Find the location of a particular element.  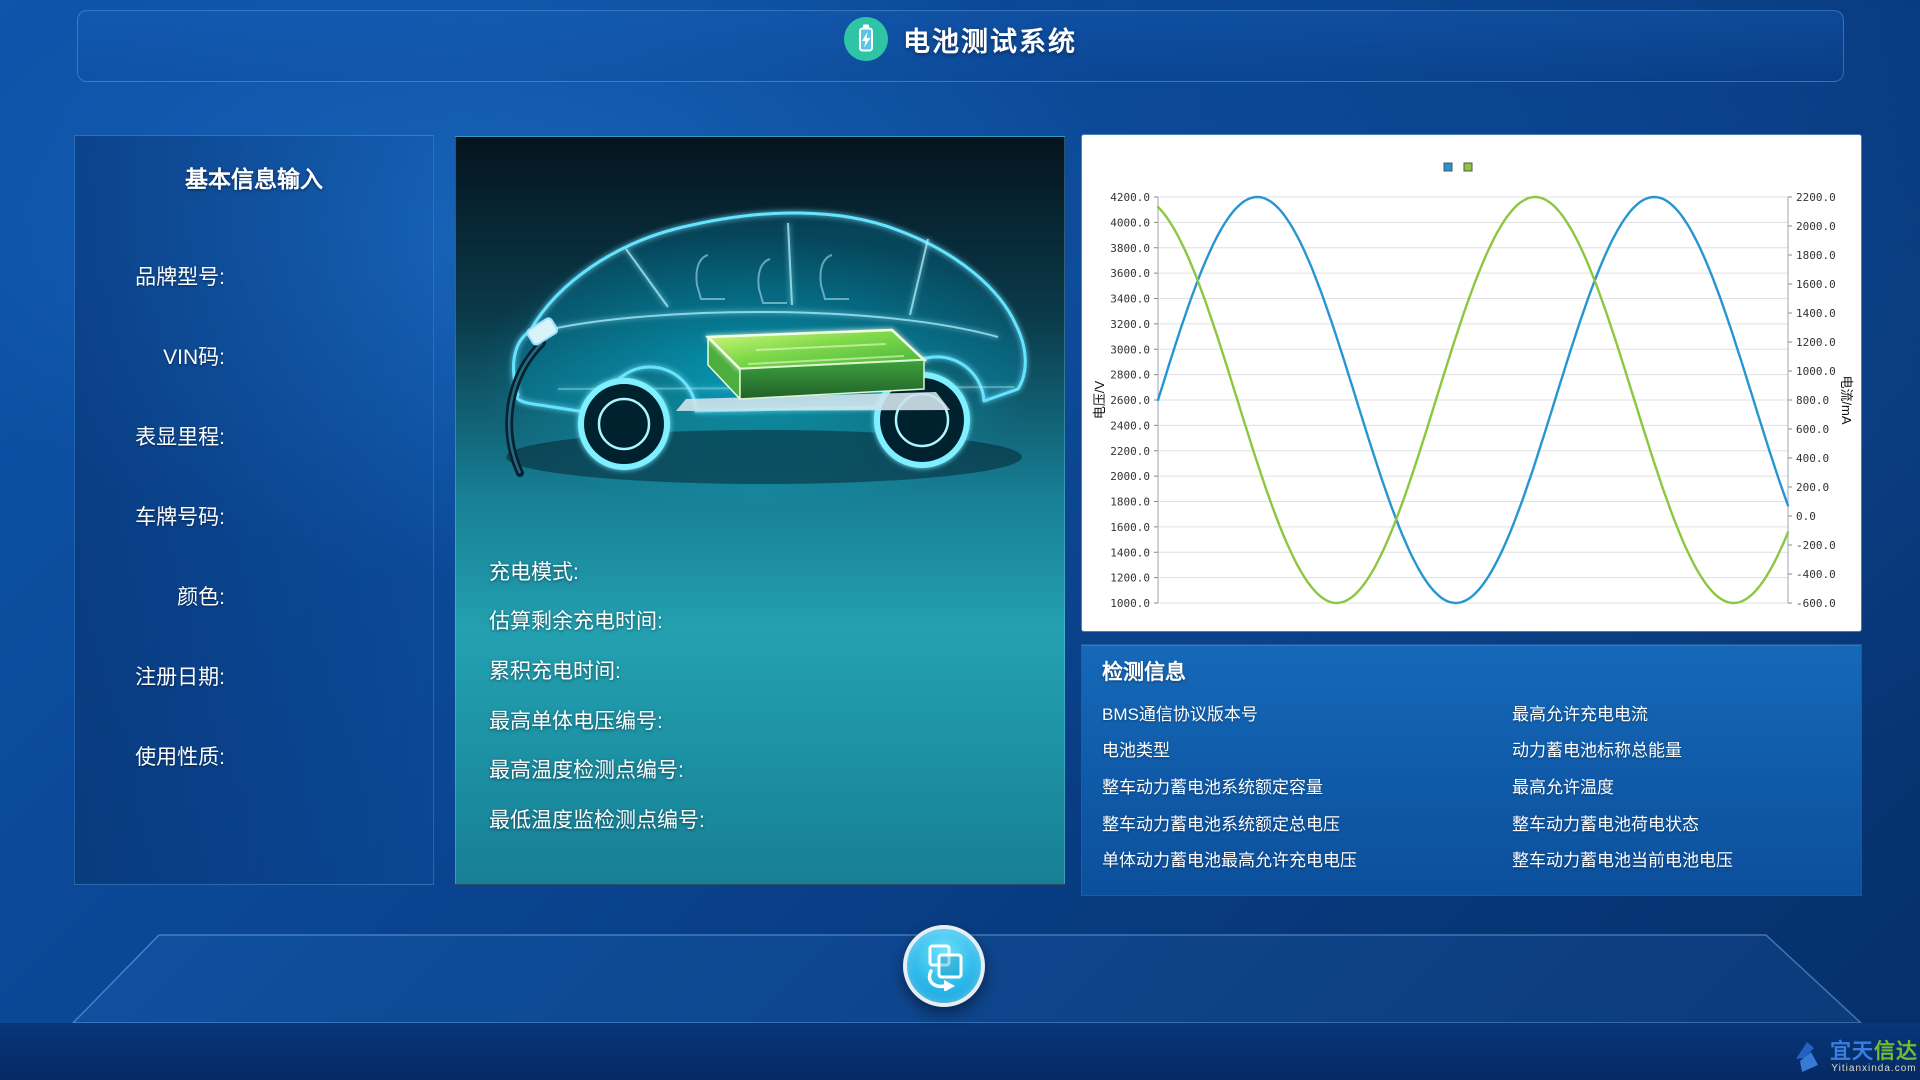

detection-info-item: 单体动力蓄电池最高允许充电电压 is located at coordinates (1229, 861).